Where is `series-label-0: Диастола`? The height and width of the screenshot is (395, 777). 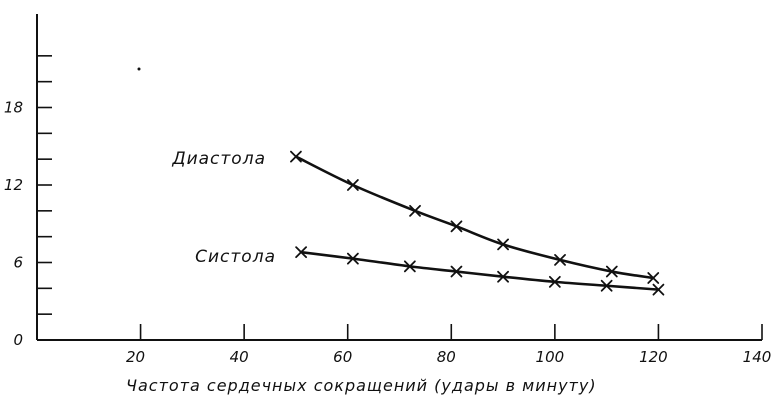
series-label-0: Диастола is located at coordinates (218, 159).